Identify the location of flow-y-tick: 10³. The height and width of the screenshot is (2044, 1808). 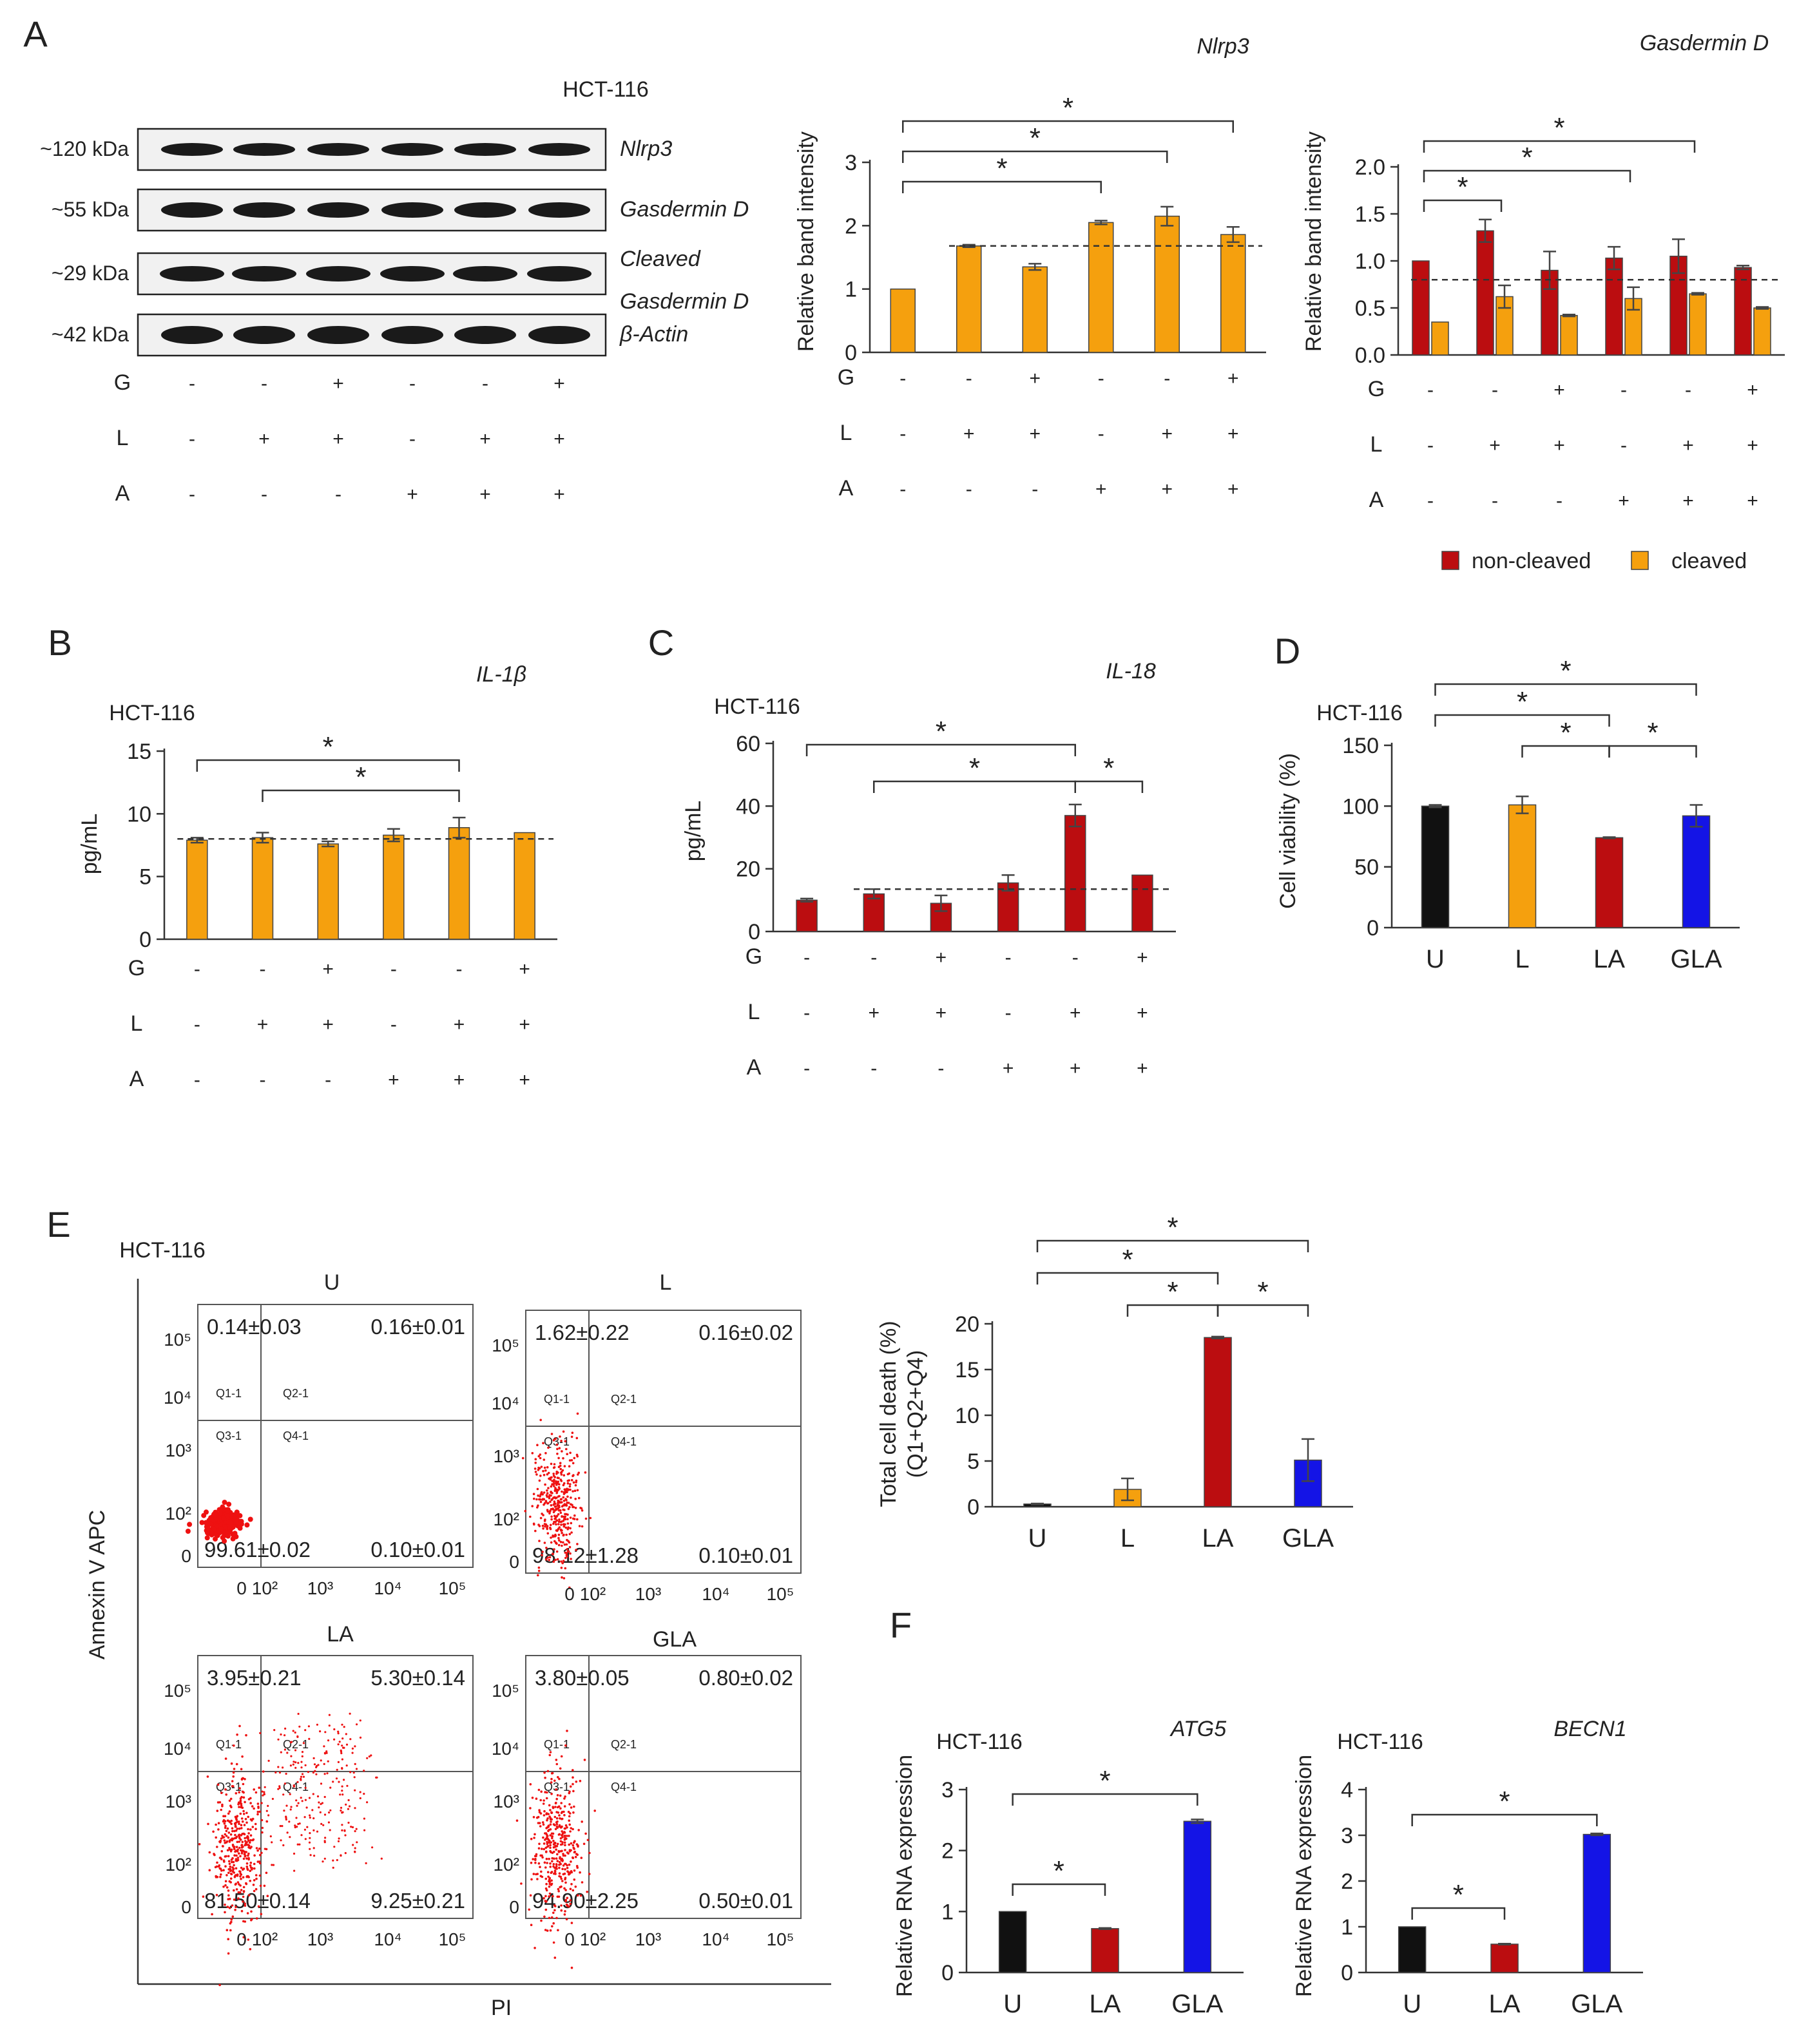
(179, 1450).